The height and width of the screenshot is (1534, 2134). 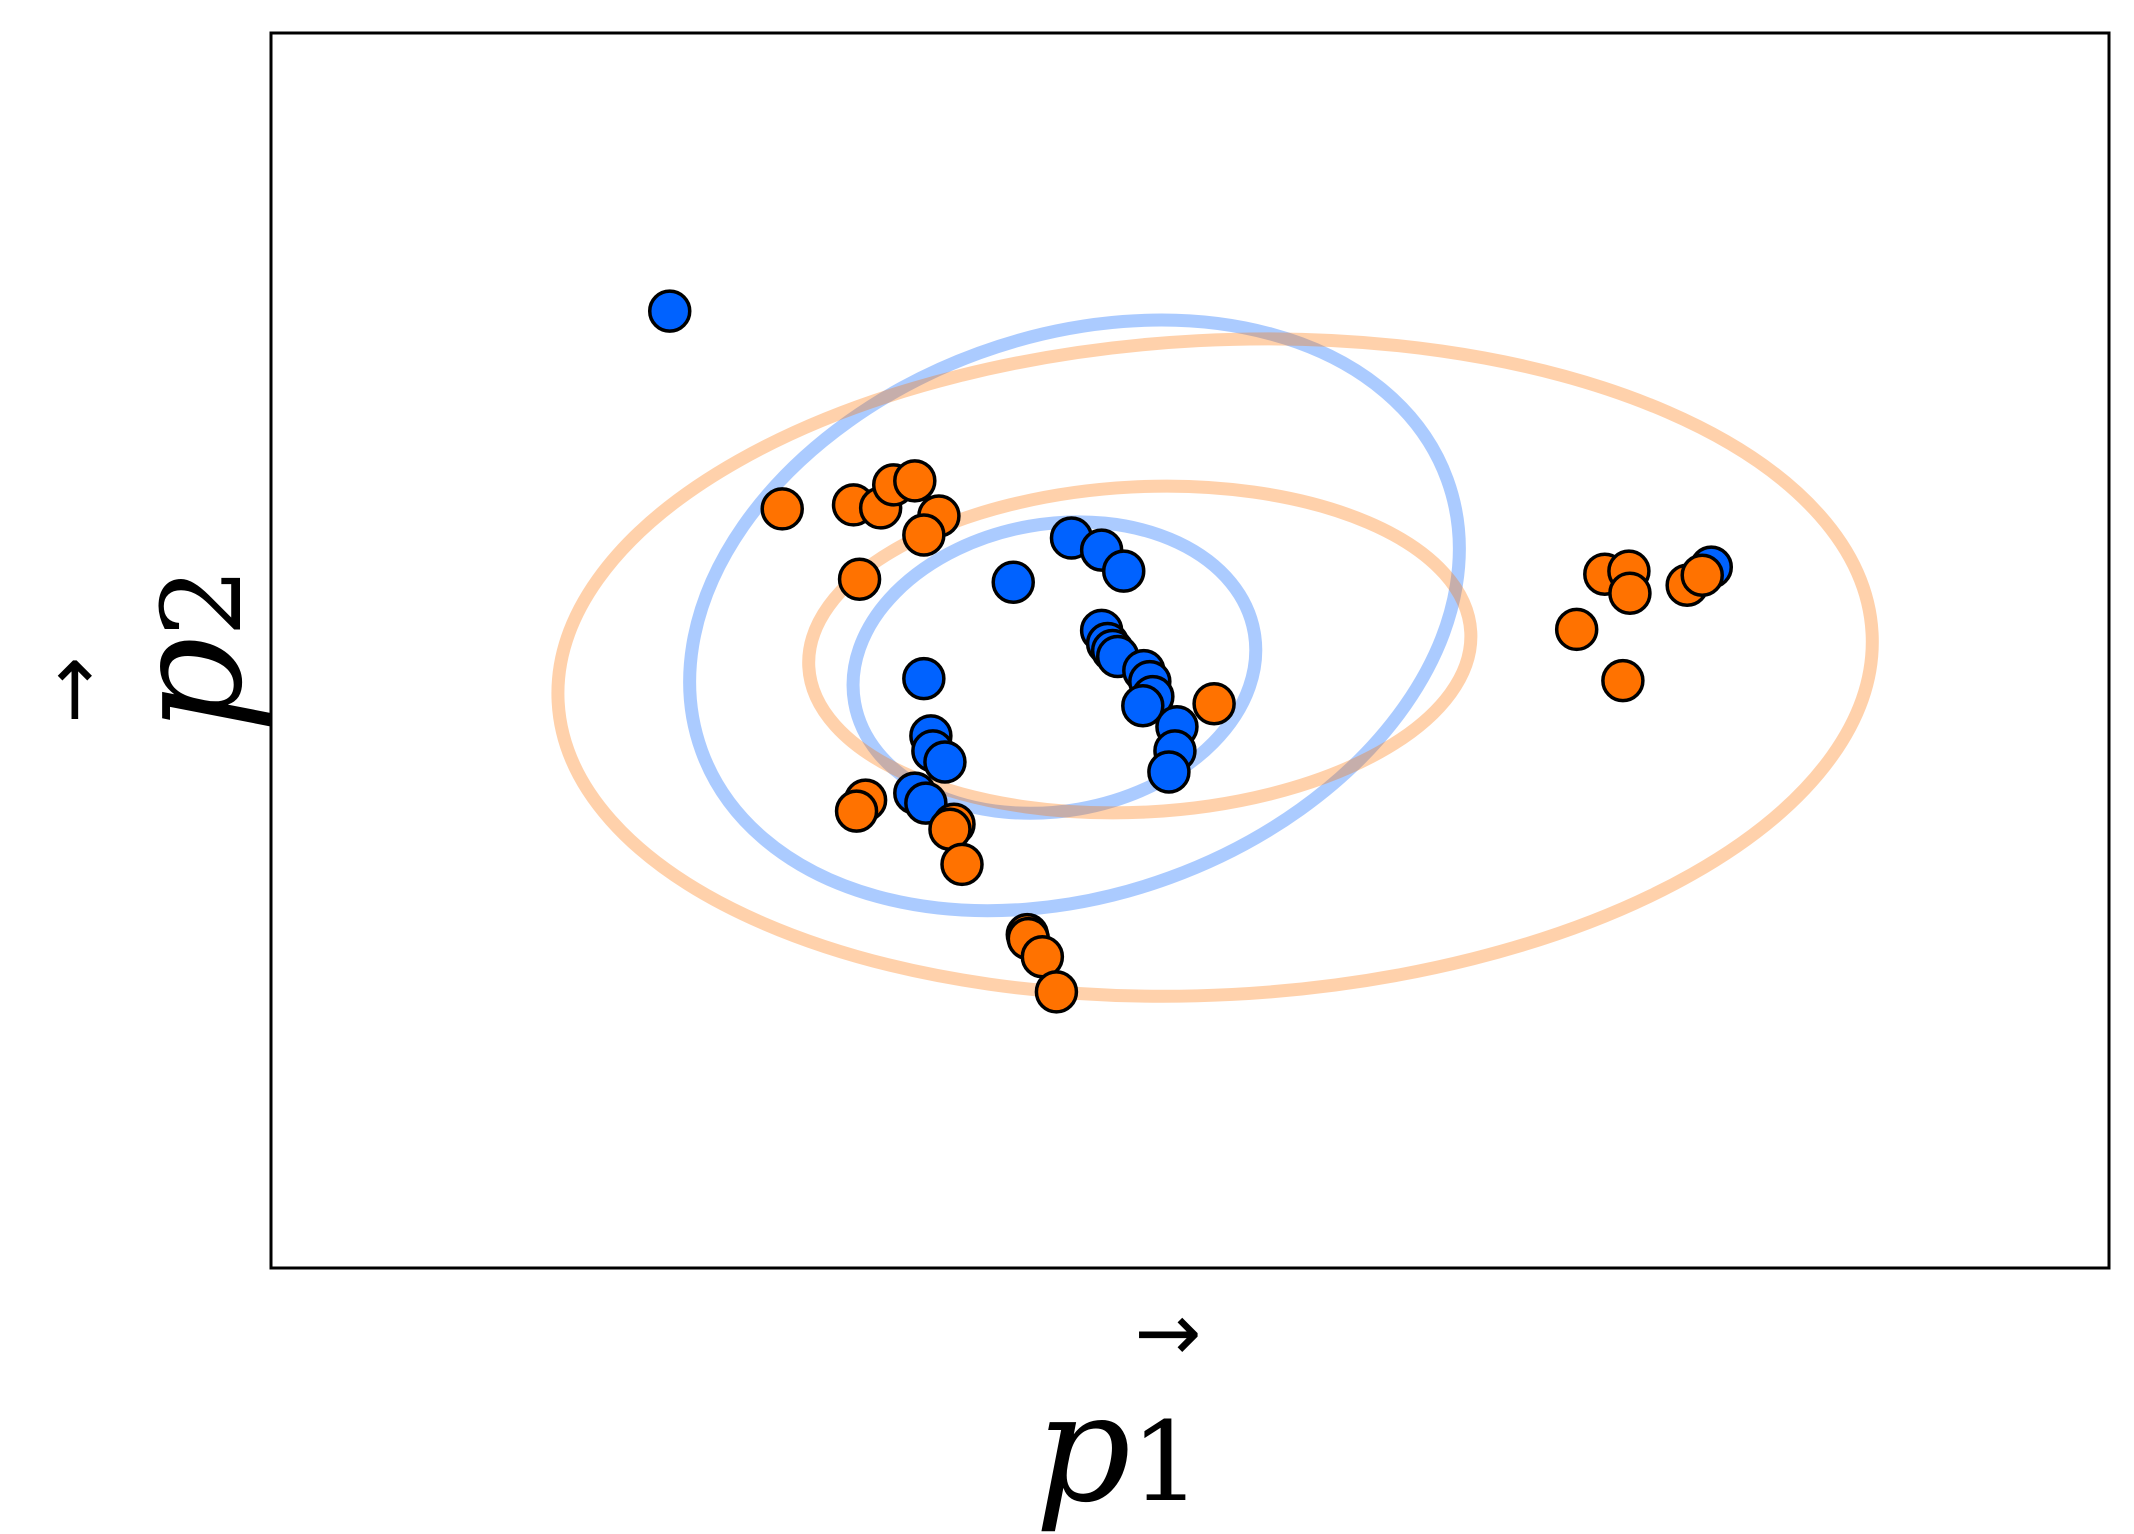 I want to click on x-axis-label-subscript: 1, so click(x=1166, y=1462).